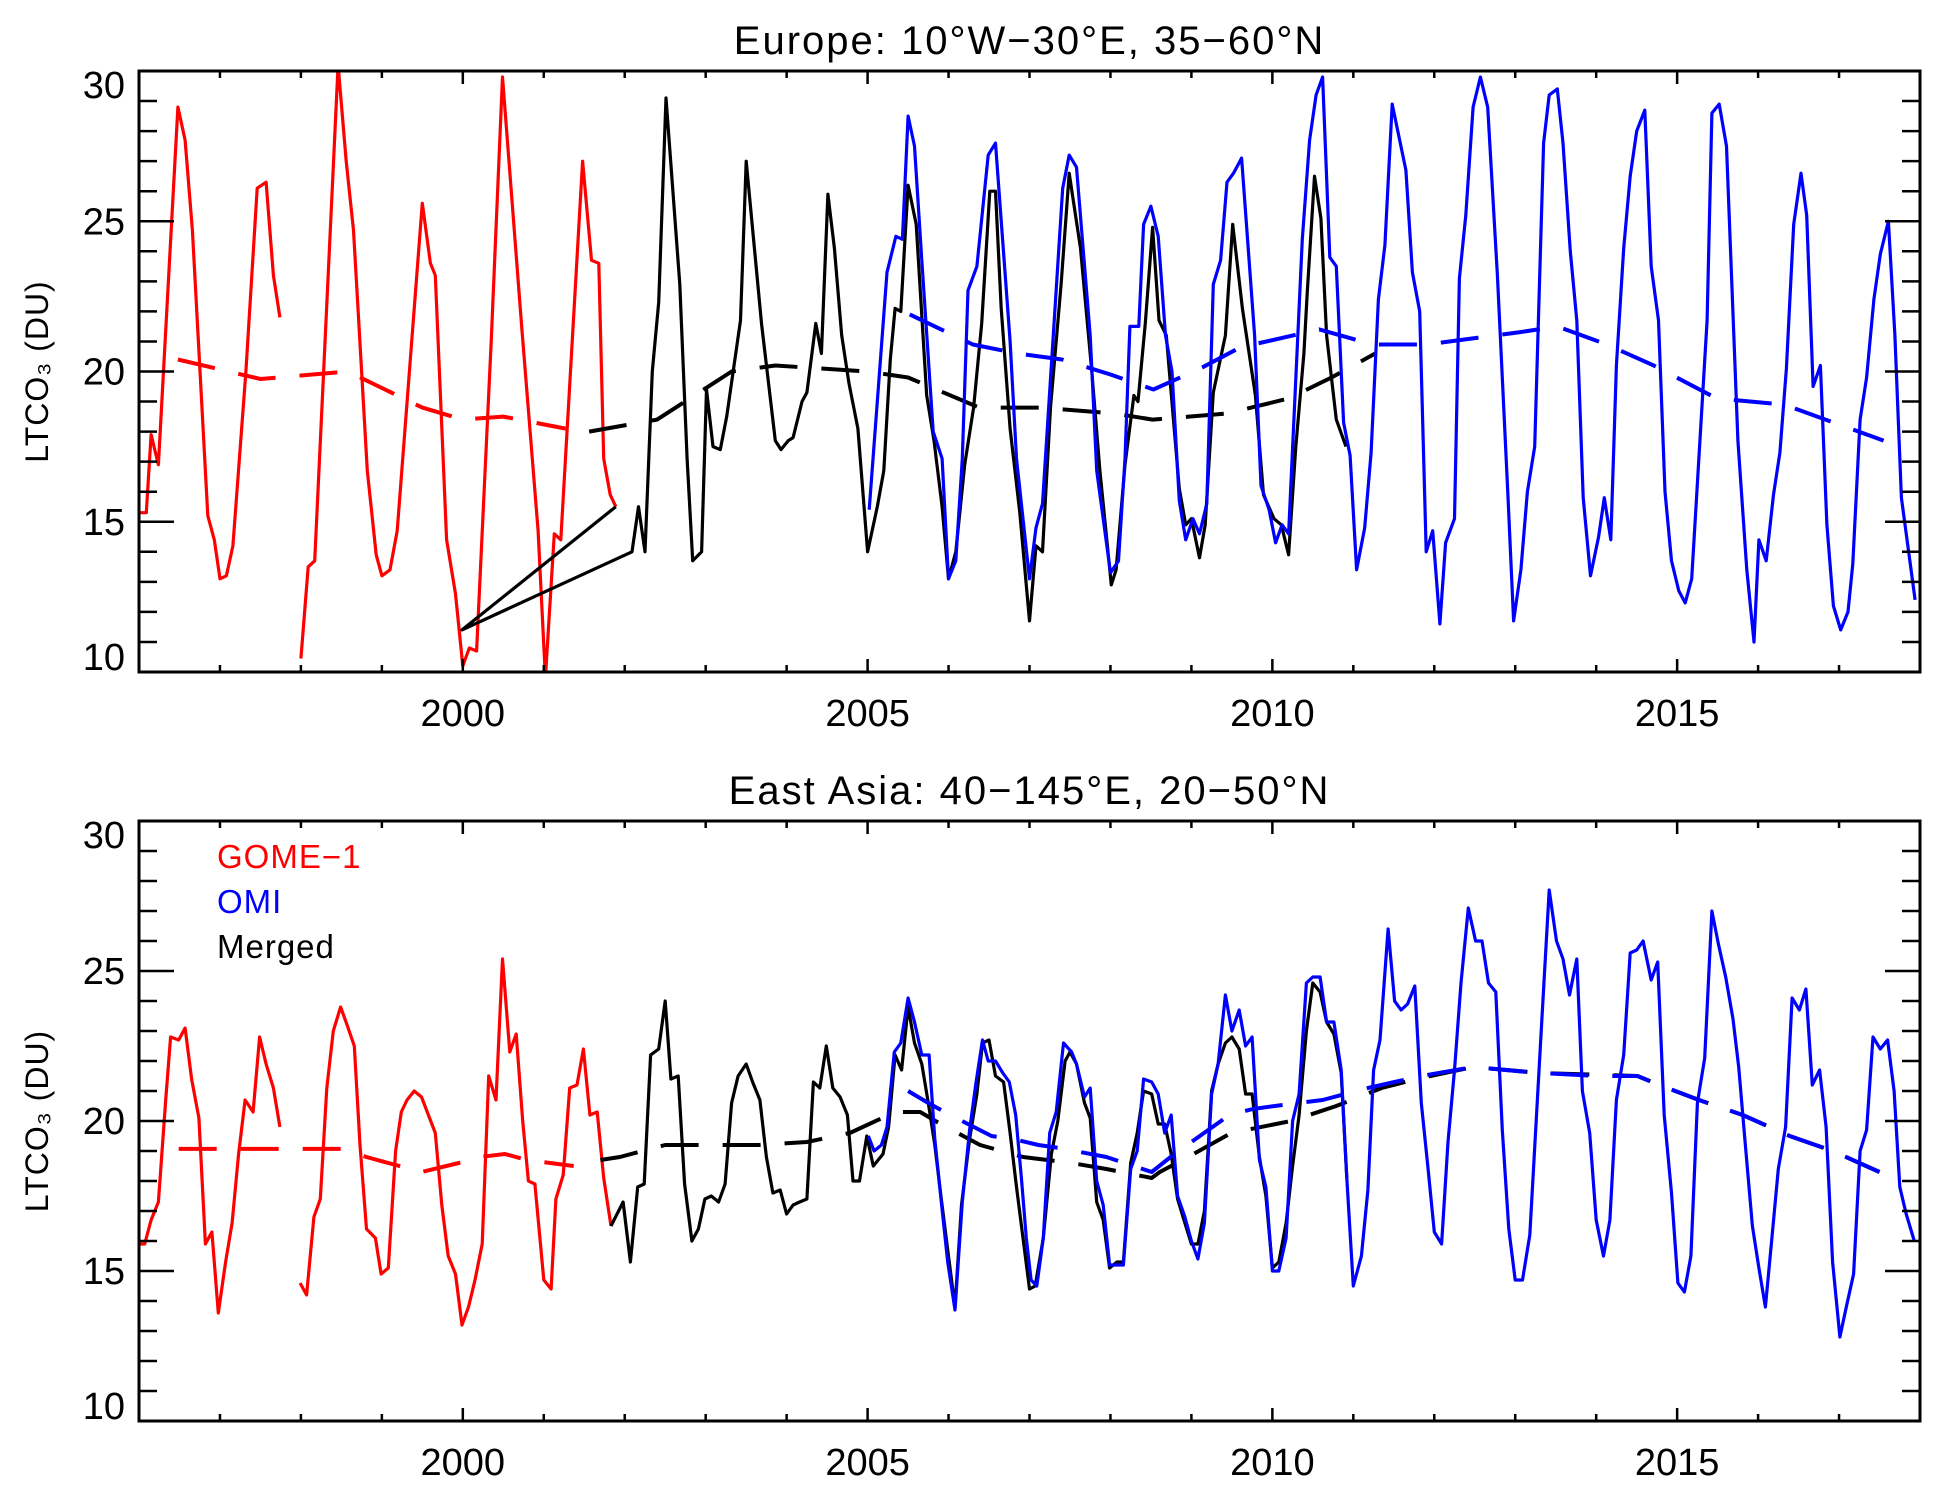  I want to click on legend-item-omi: OMI, so click(249, 901).